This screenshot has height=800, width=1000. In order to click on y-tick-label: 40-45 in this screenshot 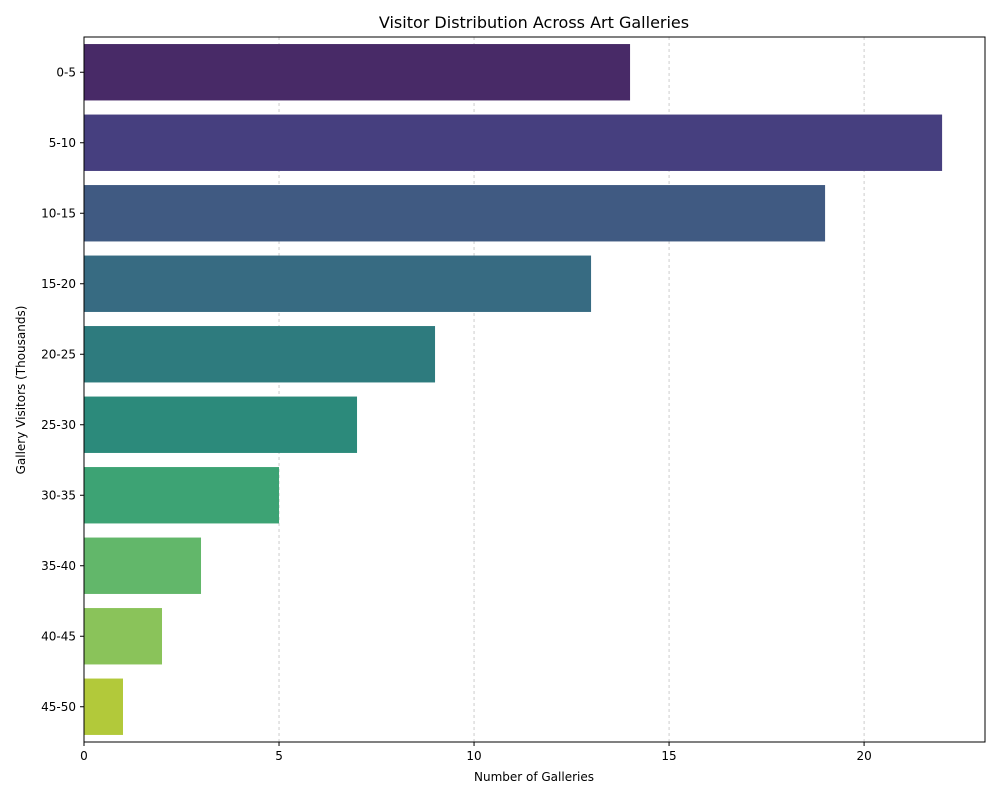, I will do `click(58, 636)`.